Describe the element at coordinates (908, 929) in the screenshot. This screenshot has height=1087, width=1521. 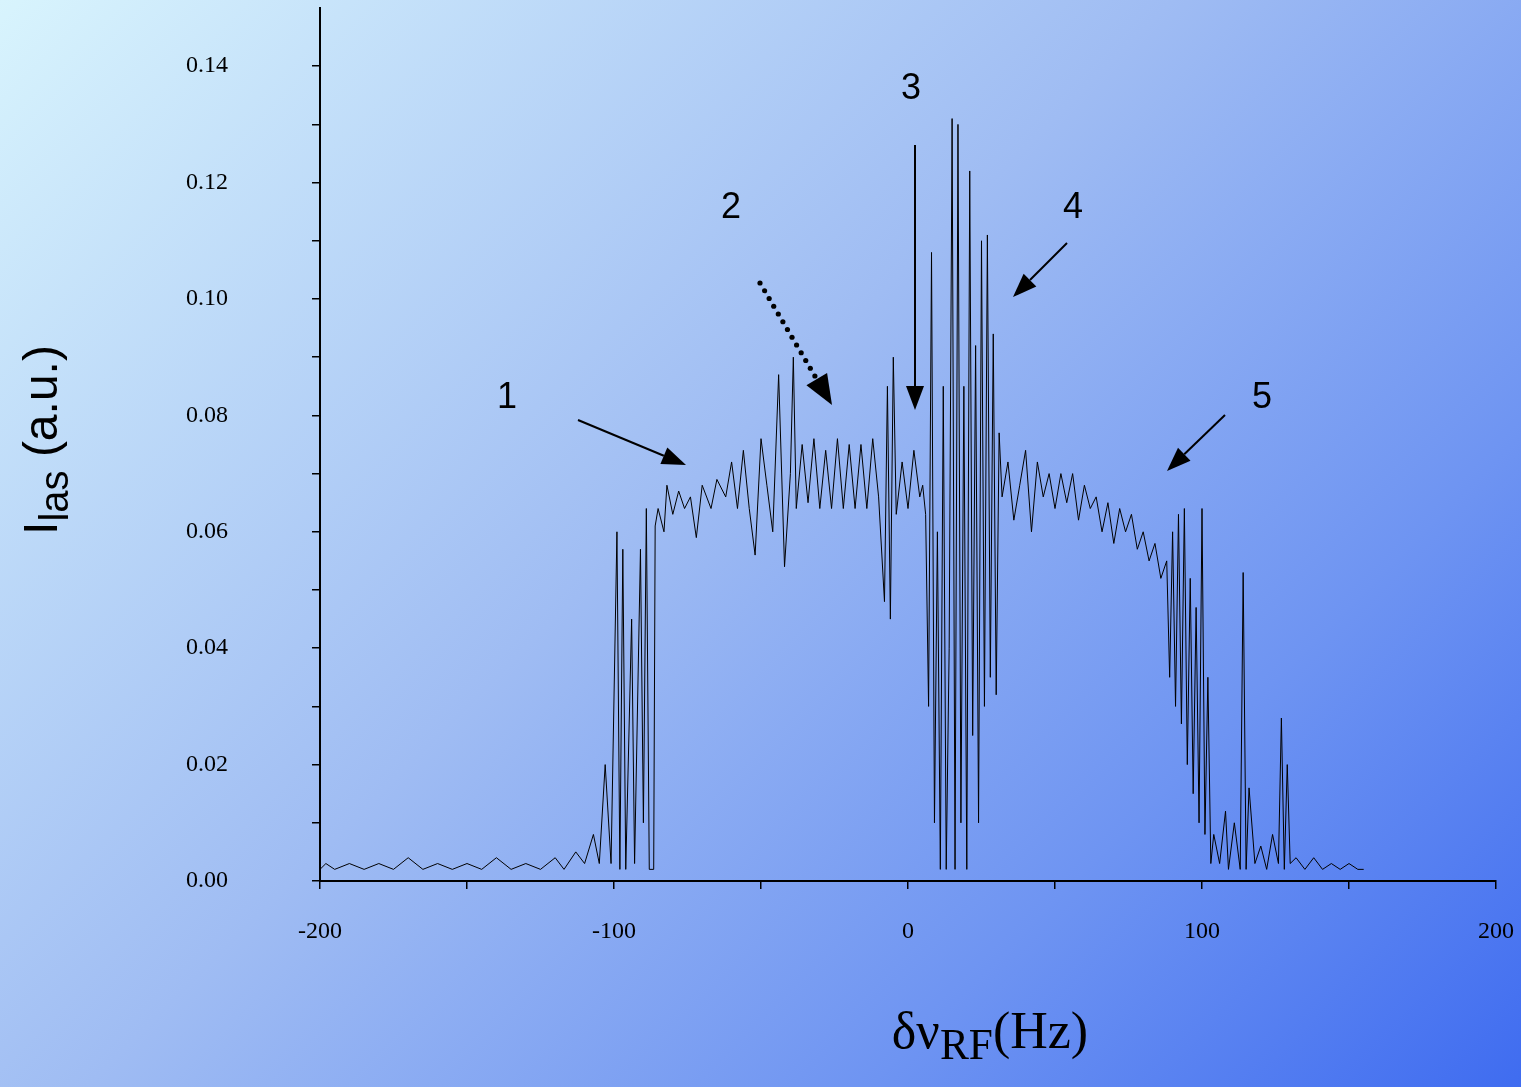
I see `x-tick-label: 0` at that location.